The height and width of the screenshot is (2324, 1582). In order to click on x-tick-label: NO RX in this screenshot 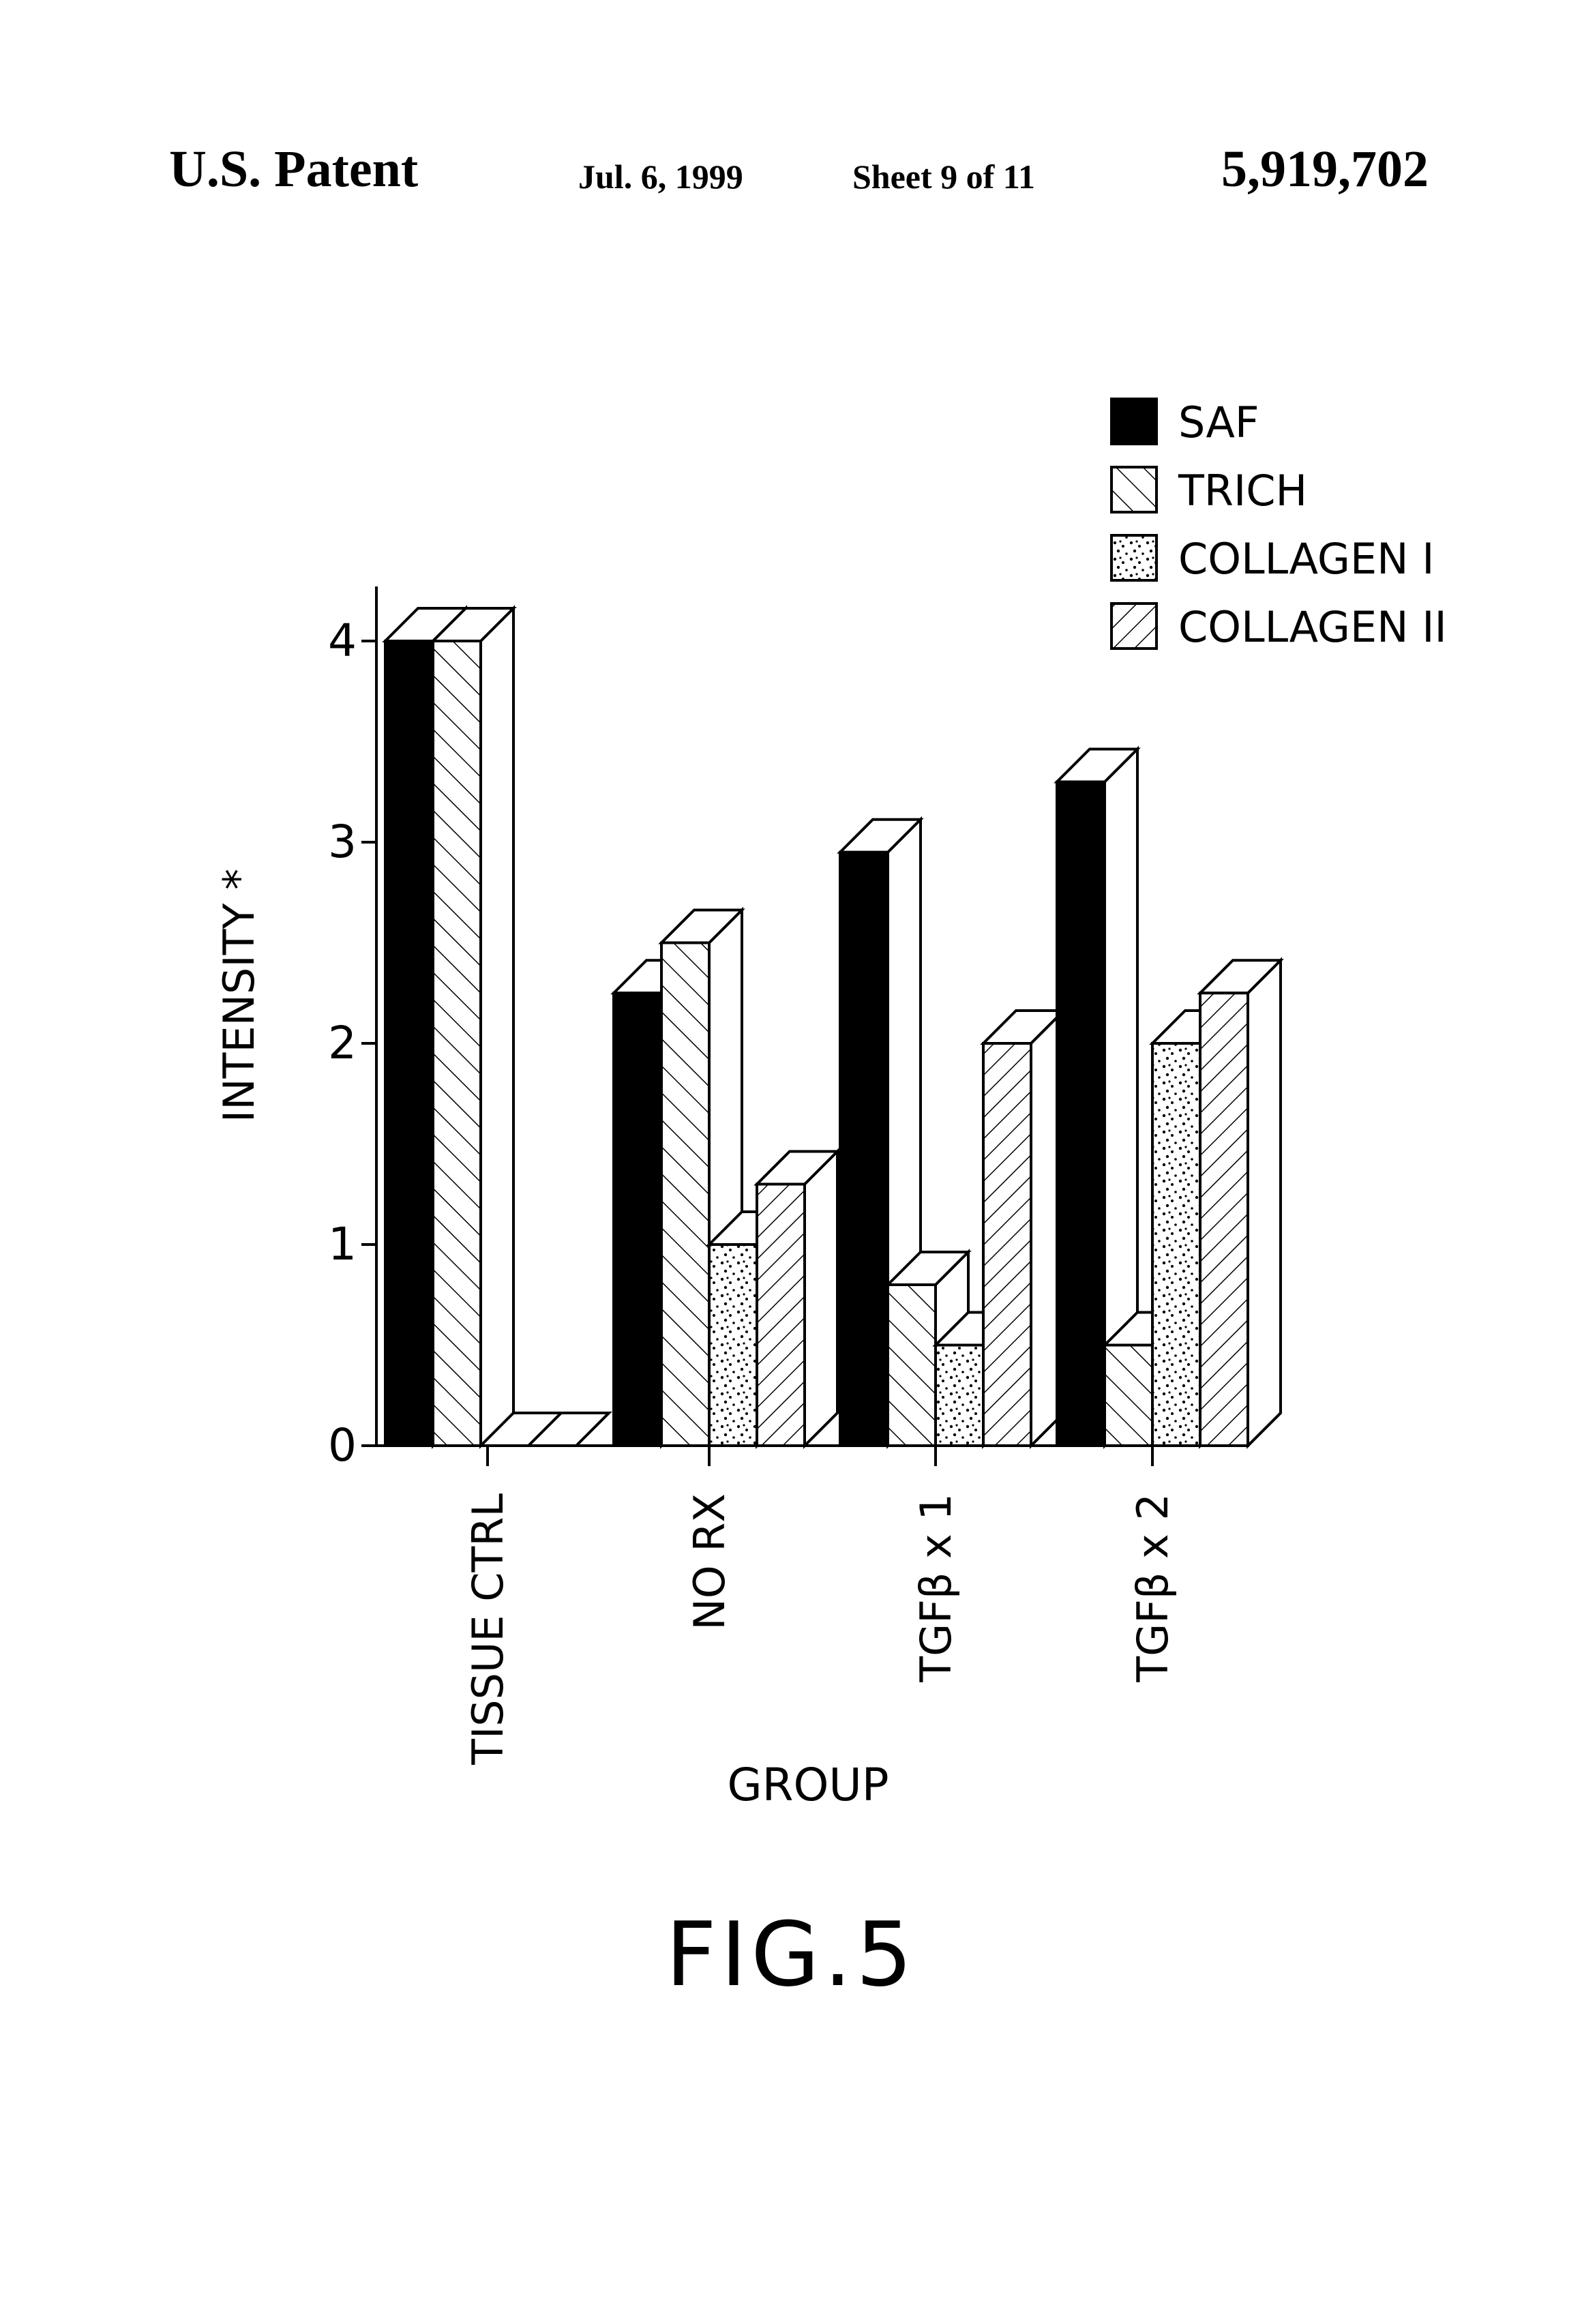, I will do `click(709, 1561)`.